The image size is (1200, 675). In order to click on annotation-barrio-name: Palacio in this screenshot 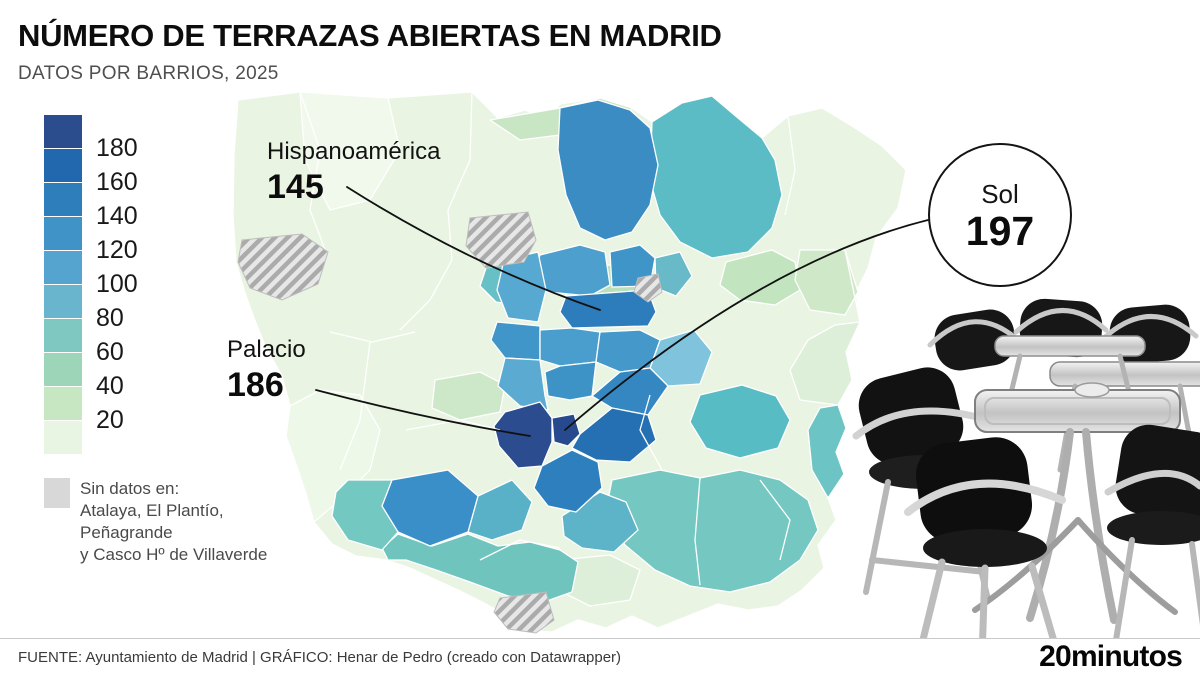, I will do `click(266, 349)`.